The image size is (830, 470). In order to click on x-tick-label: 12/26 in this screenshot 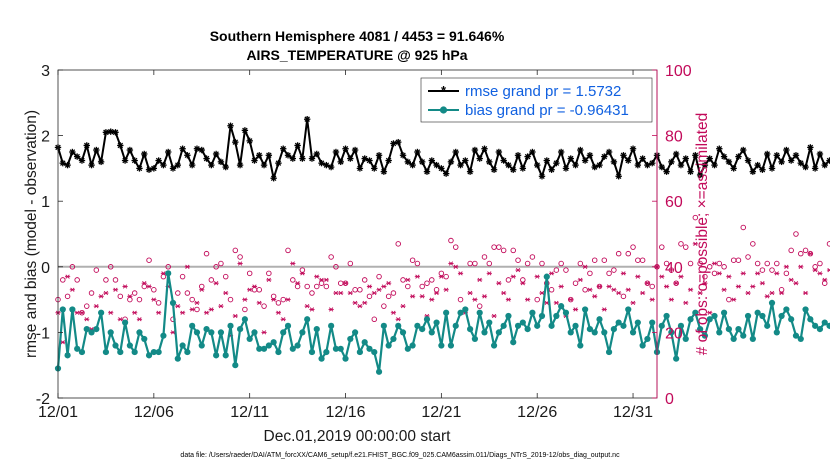, I will do `click(537, 412)`.